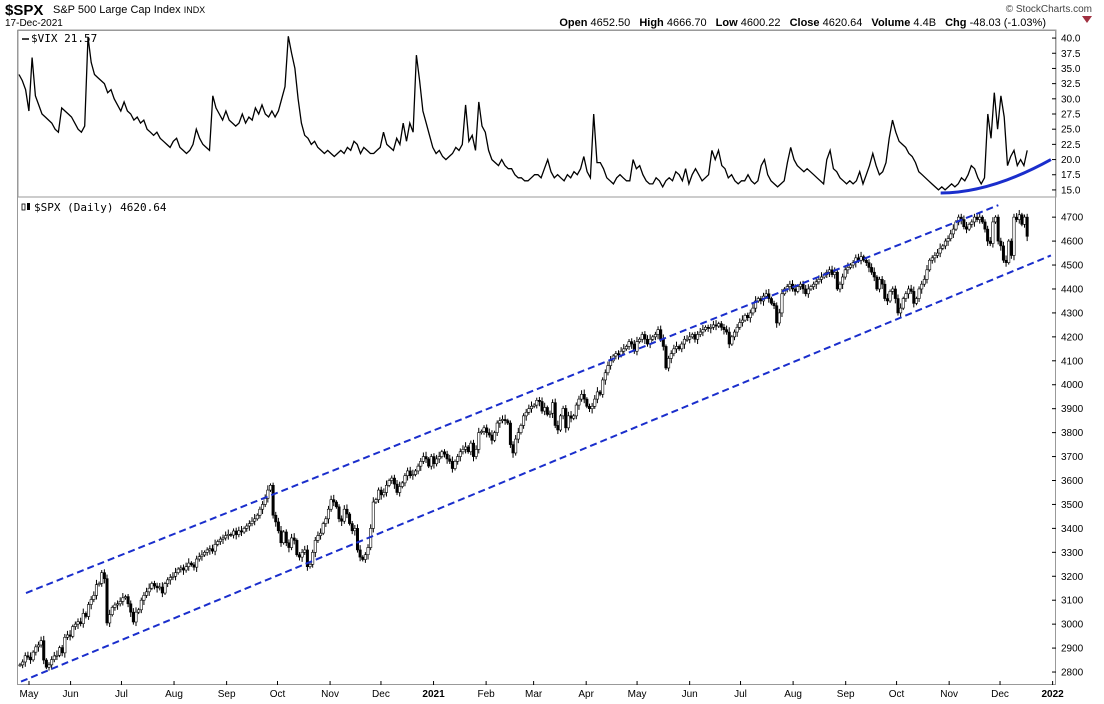 The image size is (1104, 704). Describe the element at coordinates (1087, 19) in the screenshot. I see `dropdown-triangle-icon` at that location.